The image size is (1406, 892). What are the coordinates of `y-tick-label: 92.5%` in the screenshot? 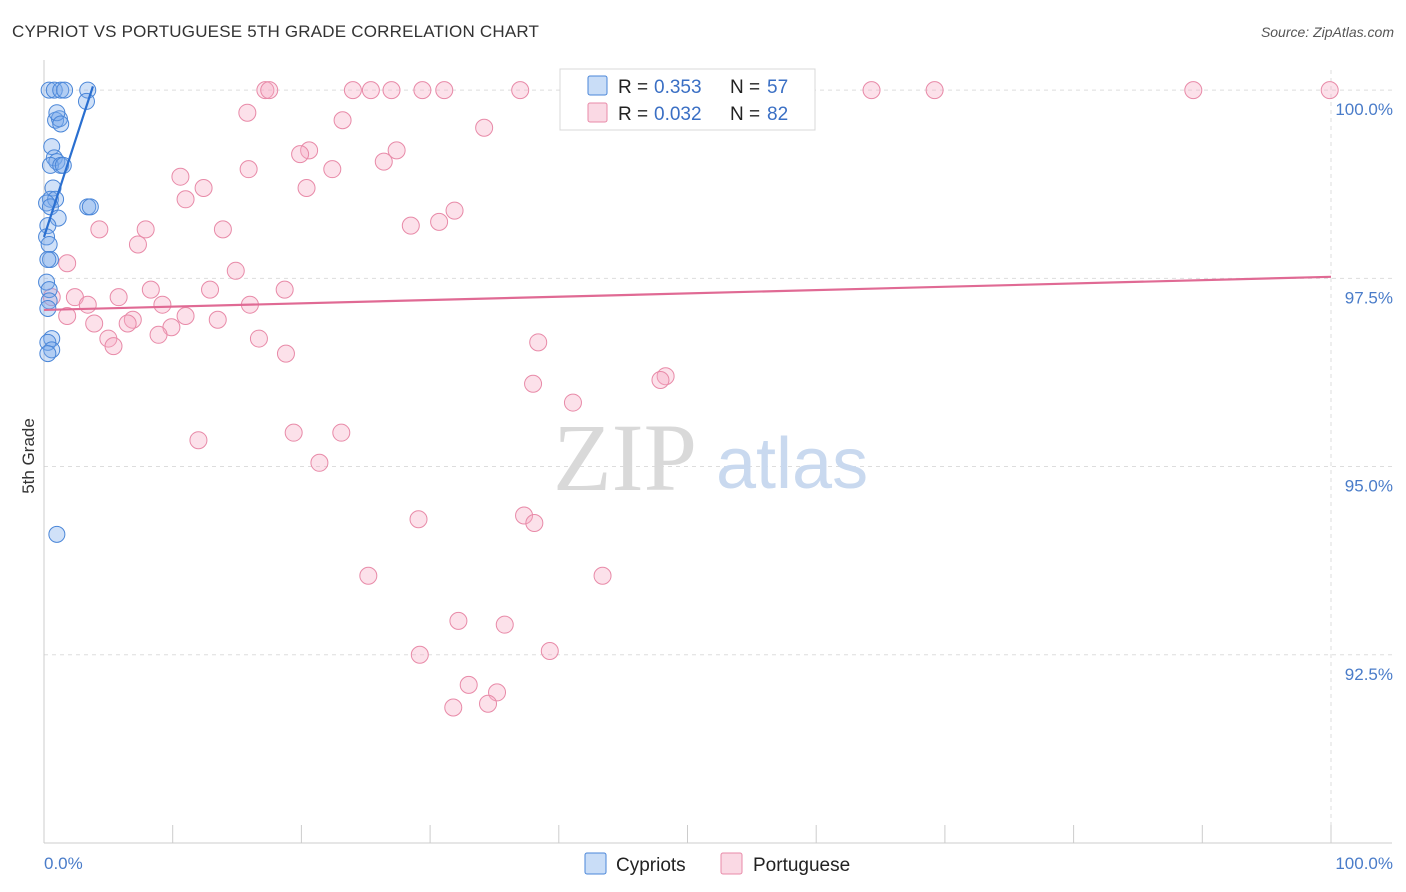 It's located at (1369, 674).